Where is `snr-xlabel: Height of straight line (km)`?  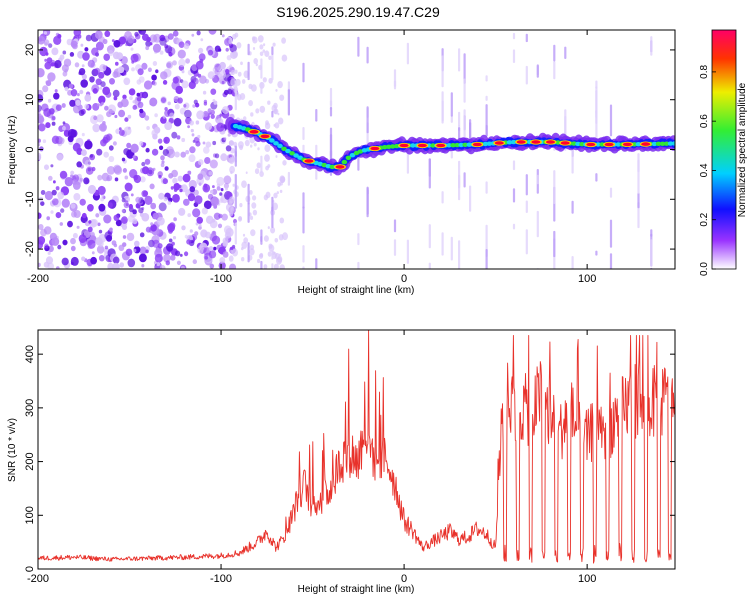 snr-xlabel: Height of straight line (km) is located at coordinates (356, 589).